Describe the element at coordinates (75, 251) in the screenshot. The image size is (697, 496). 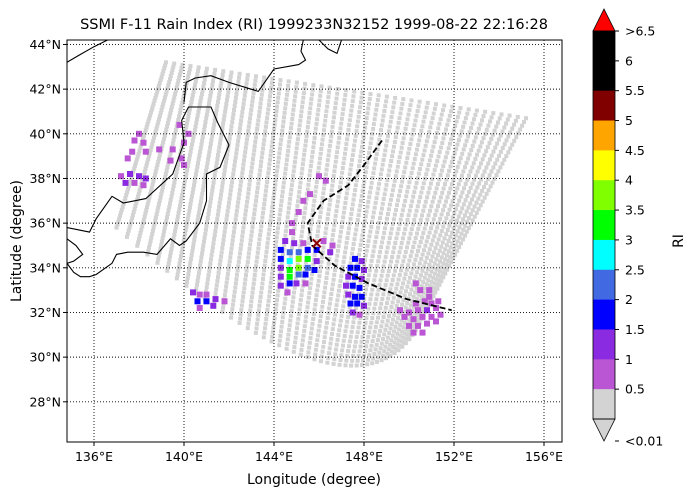
I see `coastline` at that location.